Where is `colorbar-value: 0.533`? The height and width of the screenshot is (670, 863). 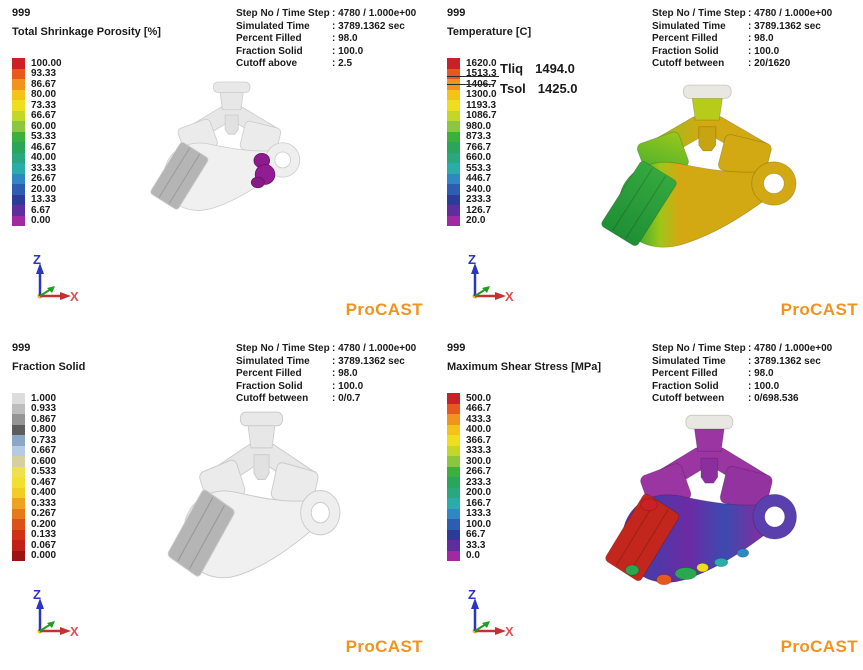
colorbar-value: 0.533 is located at coordinates (44, 472).